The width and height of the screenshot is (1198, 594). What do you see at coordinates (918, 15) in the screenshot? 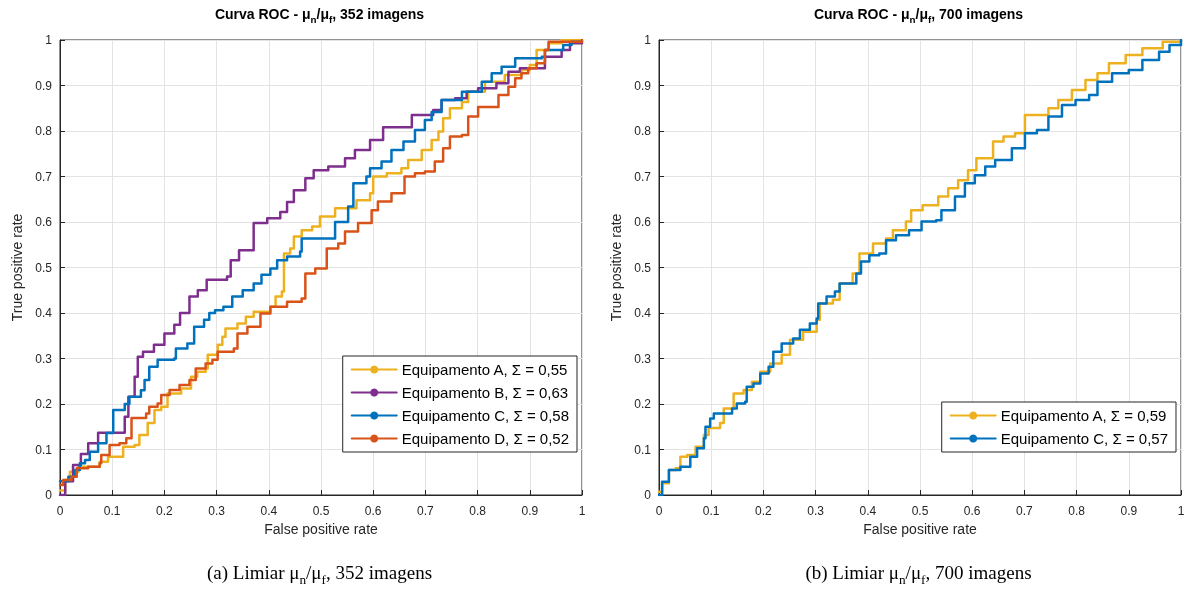
I see `chart-title: Curva ROC - μ$_{n}$/μ$_{f}$, 700 imagens` at bounding box center [918, 15].